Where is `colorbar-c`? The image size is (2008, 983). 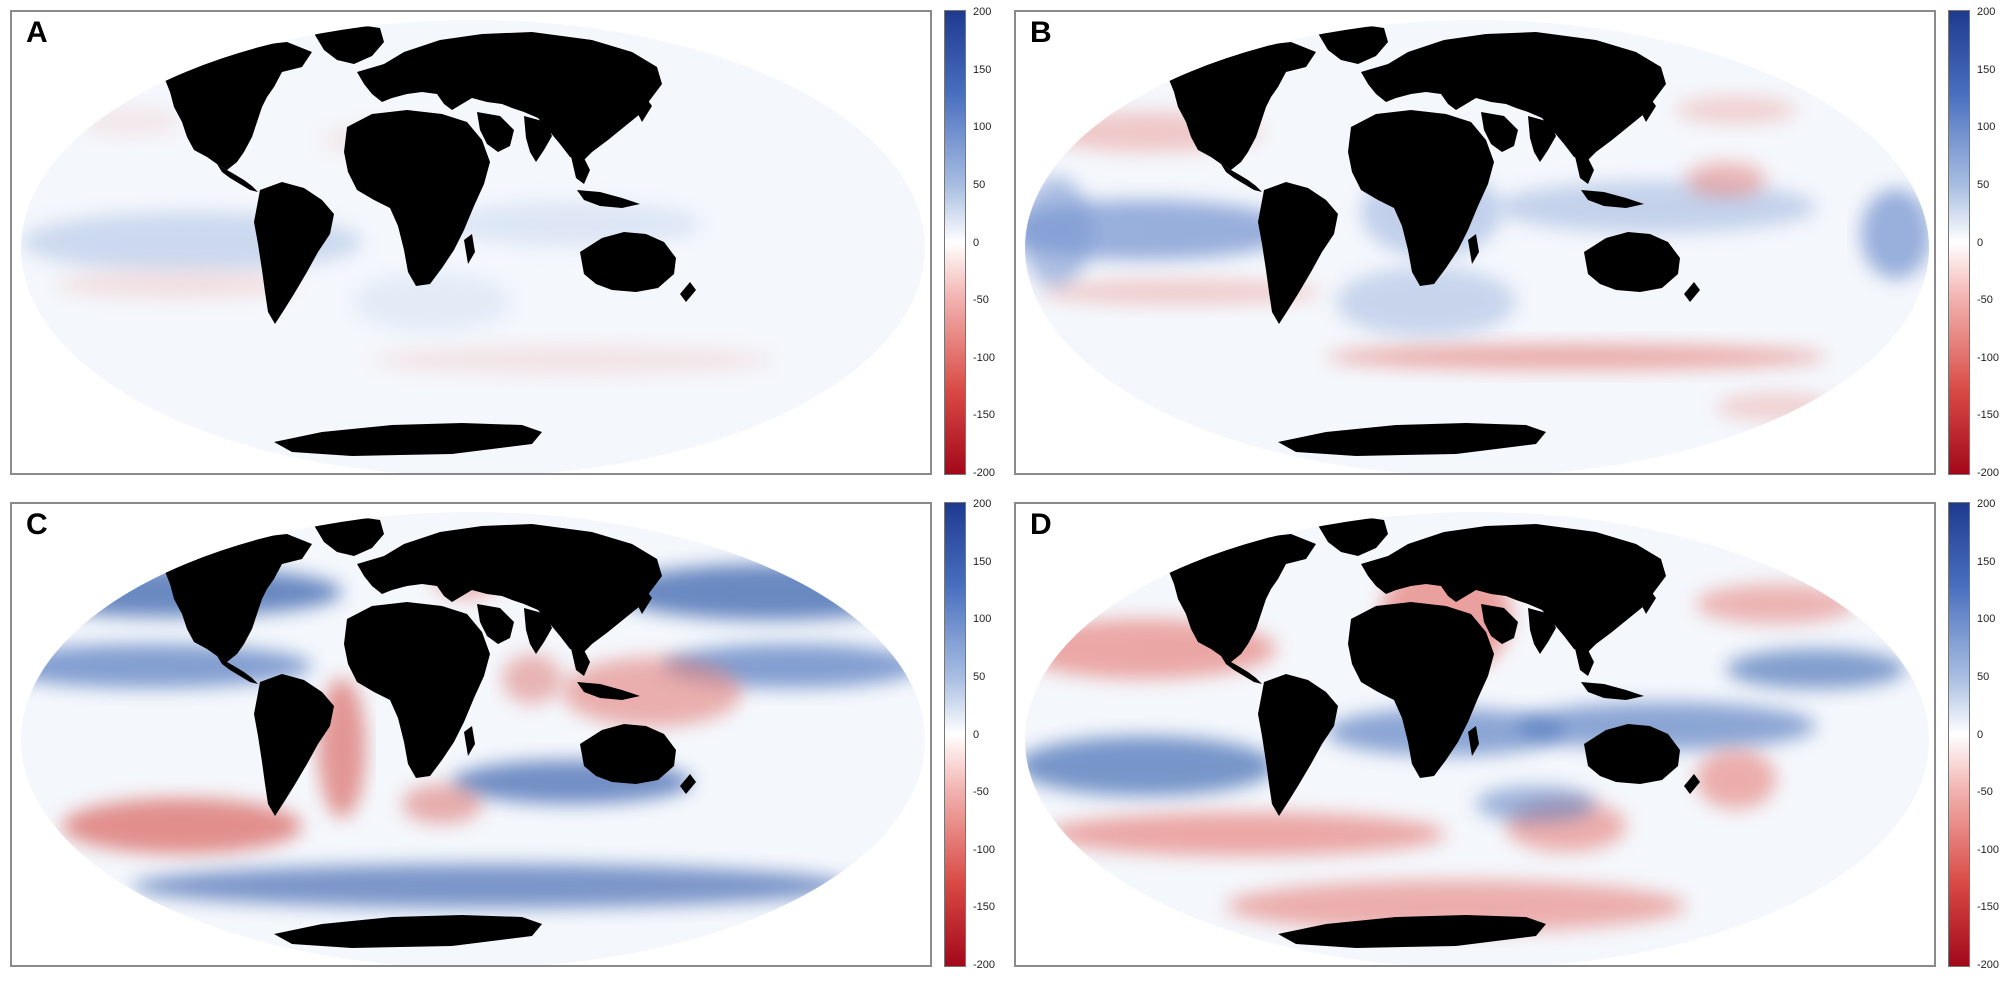 colorbar-c is located at coordinates (955, 734).